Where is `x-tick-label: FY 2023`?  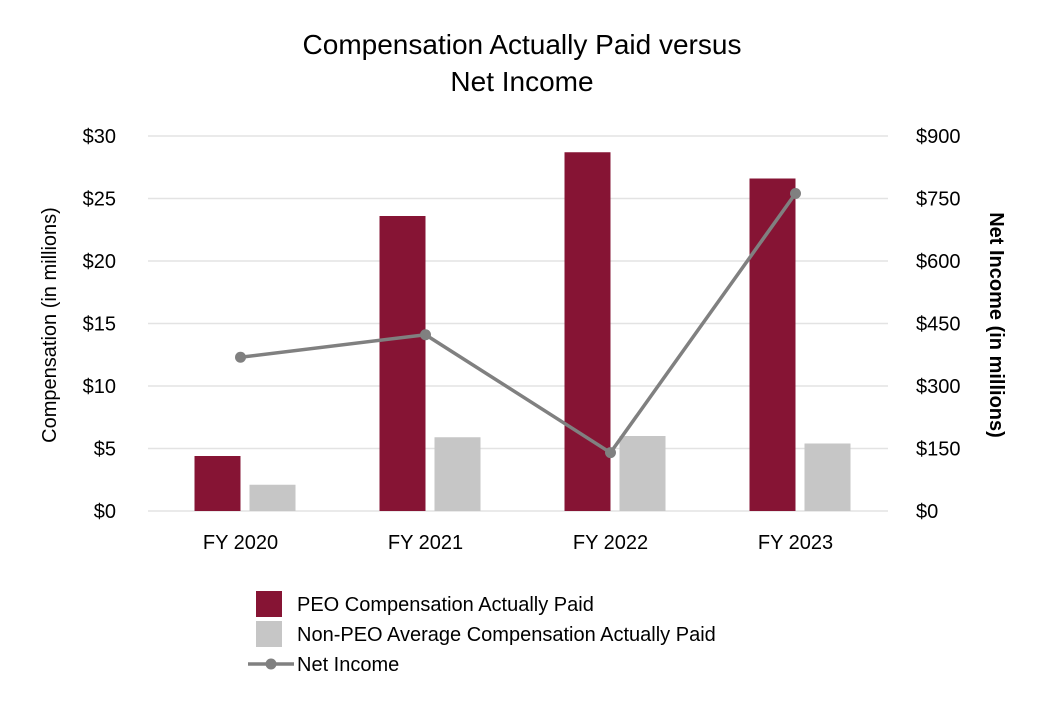
x-tick-label: FY 2023 is located at coordinates (795, 543).